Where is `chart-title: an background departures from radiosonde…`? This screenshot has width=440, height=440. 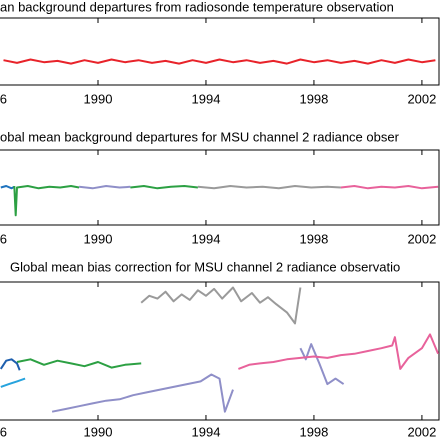 chart-title: an background departures from radiosonde… is located at coordinates (197, 7).